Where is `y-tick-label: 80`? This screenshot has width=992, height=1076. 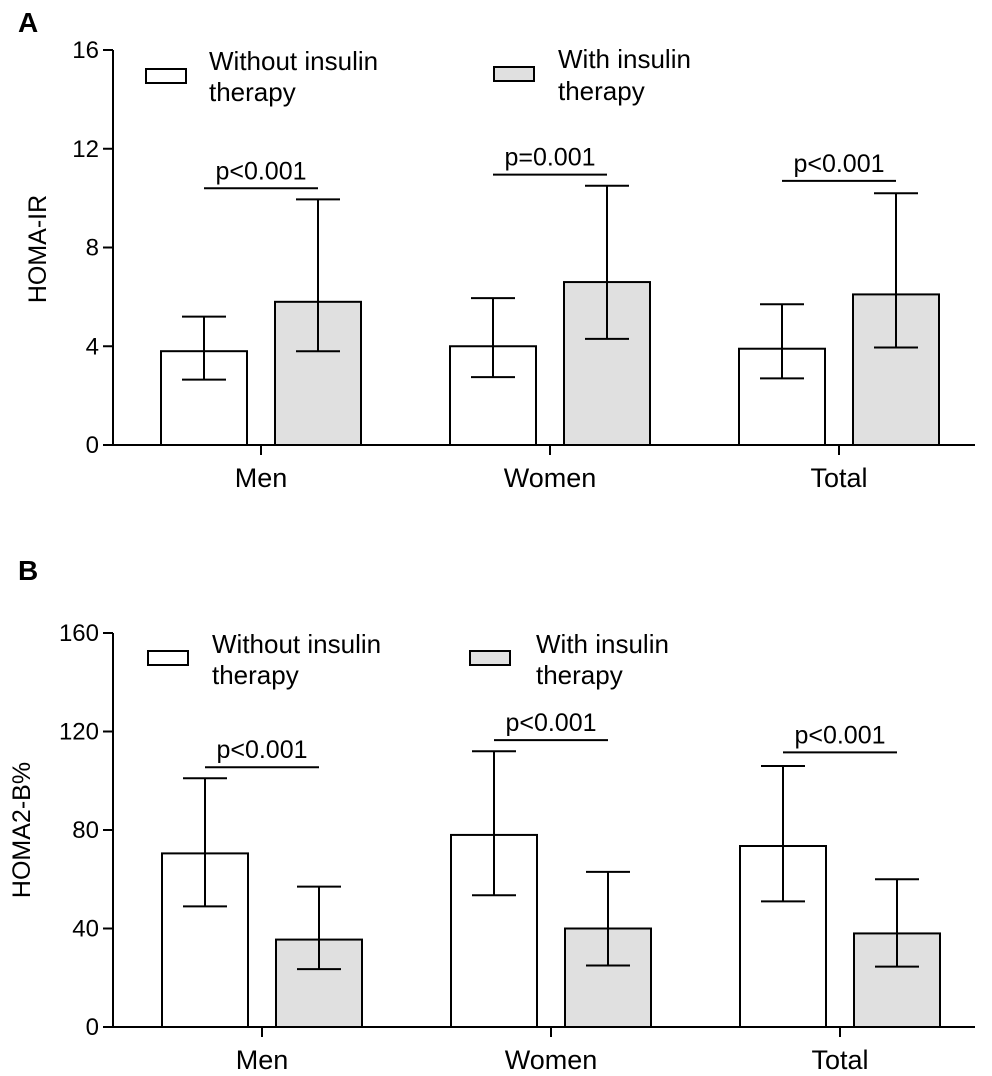 y-tick-label: 80 is located at coordinates (85, 830).